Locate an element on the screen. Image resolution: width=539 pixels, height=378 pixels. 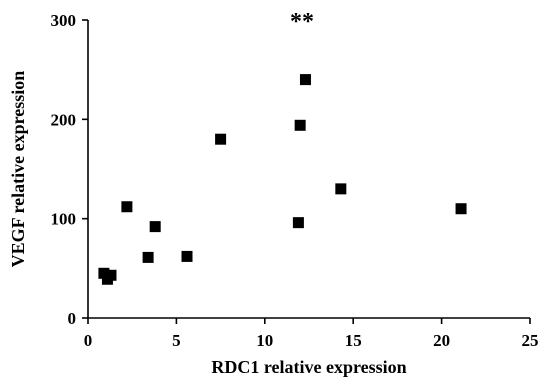
x-ticks: 0 5 10 15 20 25 is located at coordinates (311, 334).